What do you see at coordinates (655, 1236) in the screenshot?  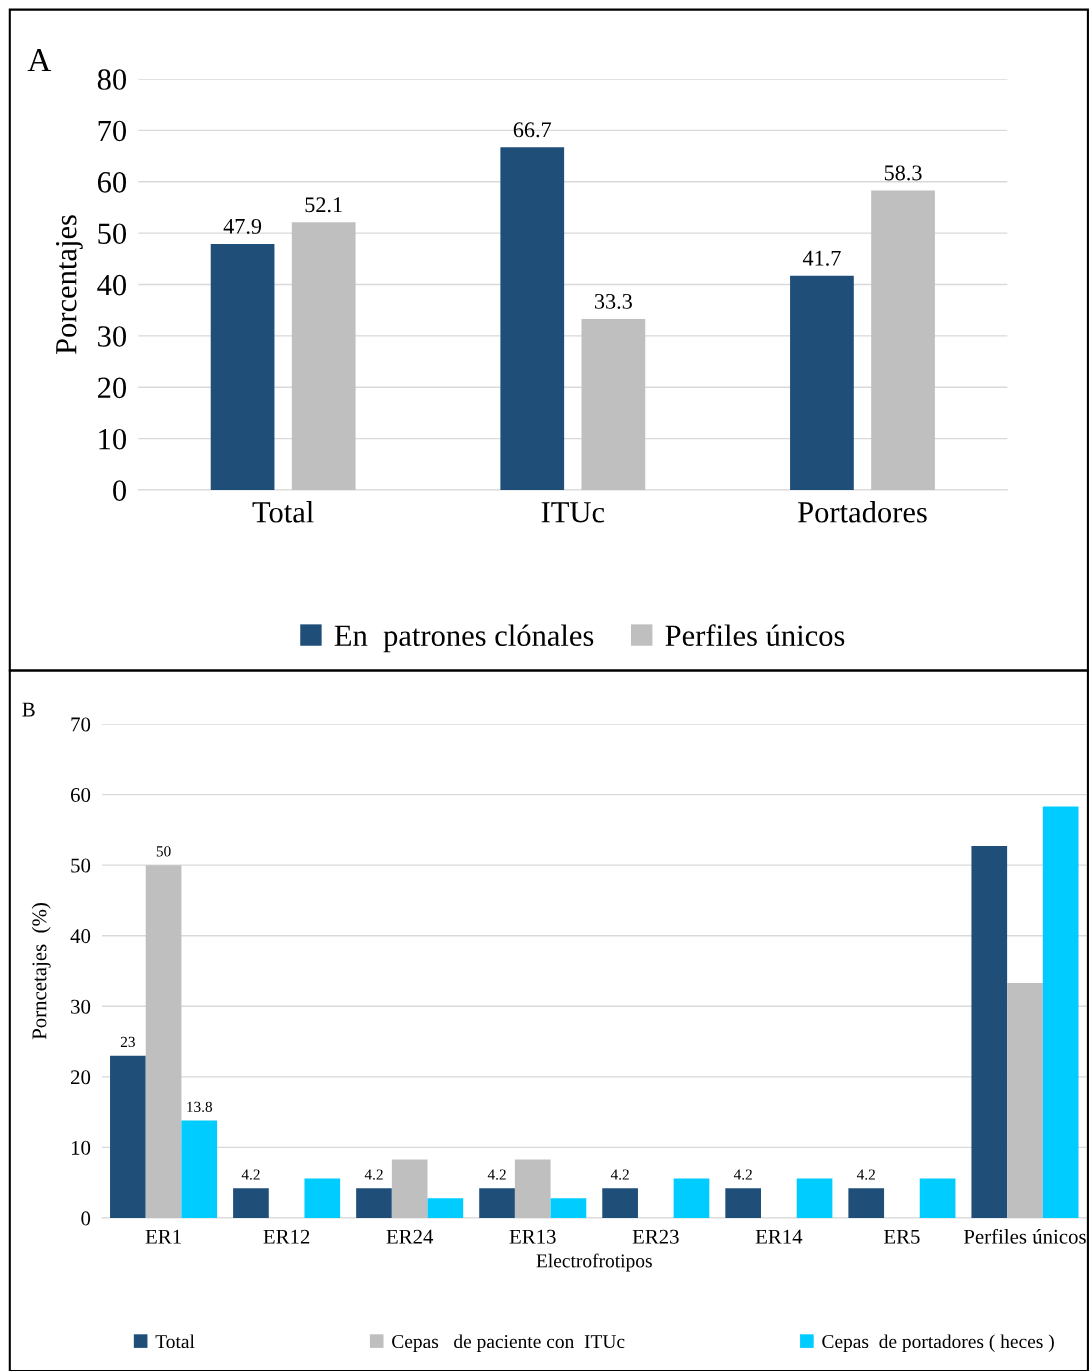 I see `x-tick-label: ER23` at bounding box center [655, 1236].